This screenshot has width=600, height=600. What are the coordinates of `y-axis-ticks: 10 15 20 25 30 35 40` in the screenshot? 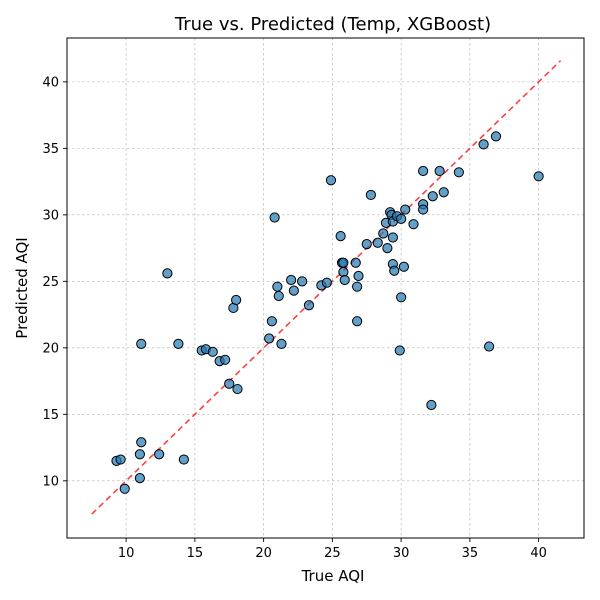 It's located at (54, 282).